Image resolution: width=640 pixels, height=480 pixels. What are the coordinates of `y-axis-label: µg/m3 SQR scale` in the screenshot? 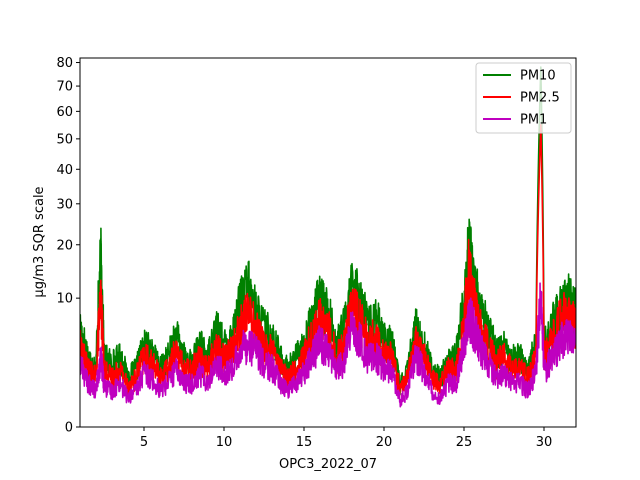 It's located at (39, 241).